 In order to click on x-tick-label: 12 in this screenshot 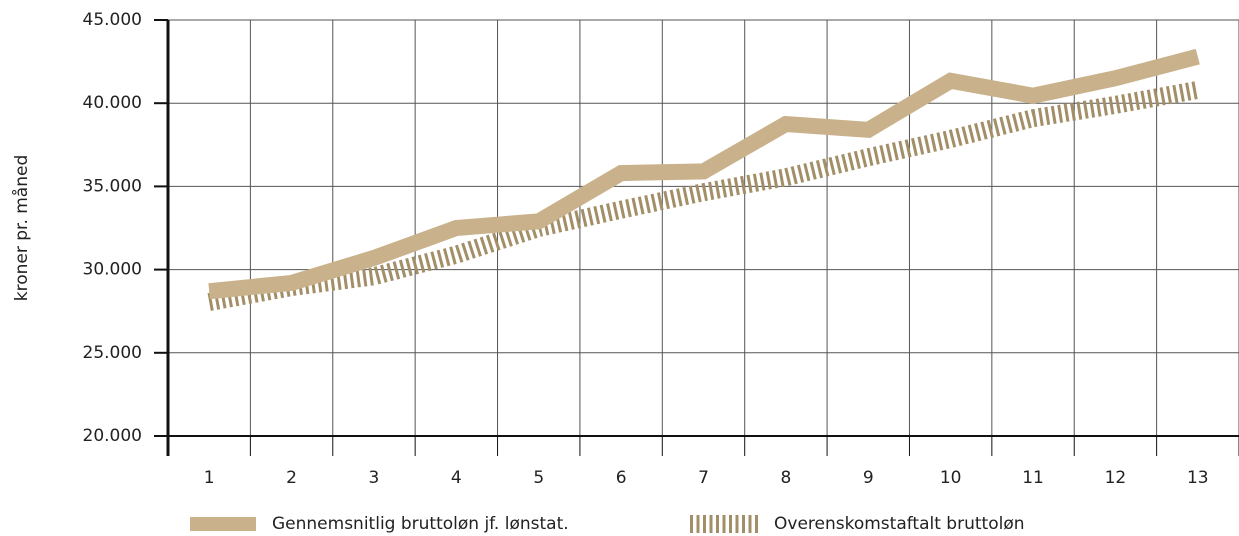, I will do `click(1116, 478)`.